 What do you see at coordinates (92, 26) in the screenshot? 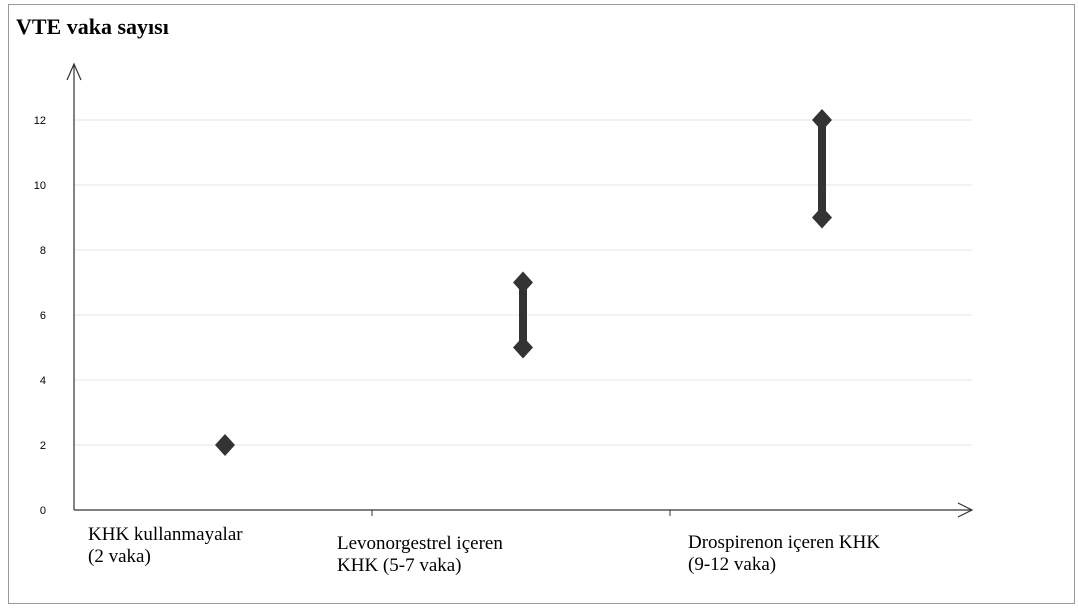
I see `chart-title: VTE vaka sayısı` at bounding box center [92, 26].